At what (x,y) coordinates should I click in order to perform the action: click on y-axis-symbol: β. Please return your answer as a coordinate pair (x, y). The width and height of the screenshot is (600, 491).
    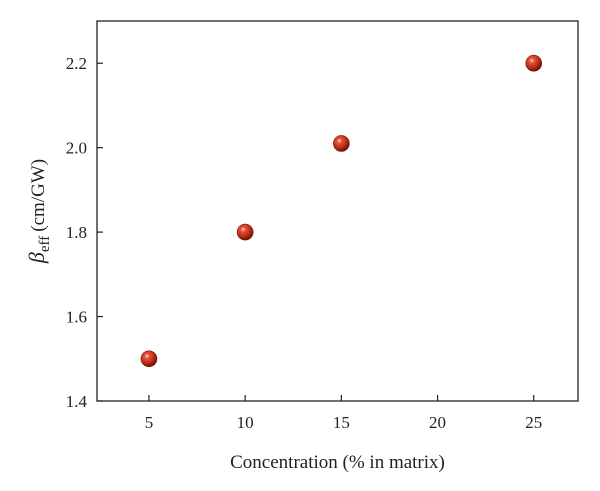
    Looking at the image, I should click on (36, 258).